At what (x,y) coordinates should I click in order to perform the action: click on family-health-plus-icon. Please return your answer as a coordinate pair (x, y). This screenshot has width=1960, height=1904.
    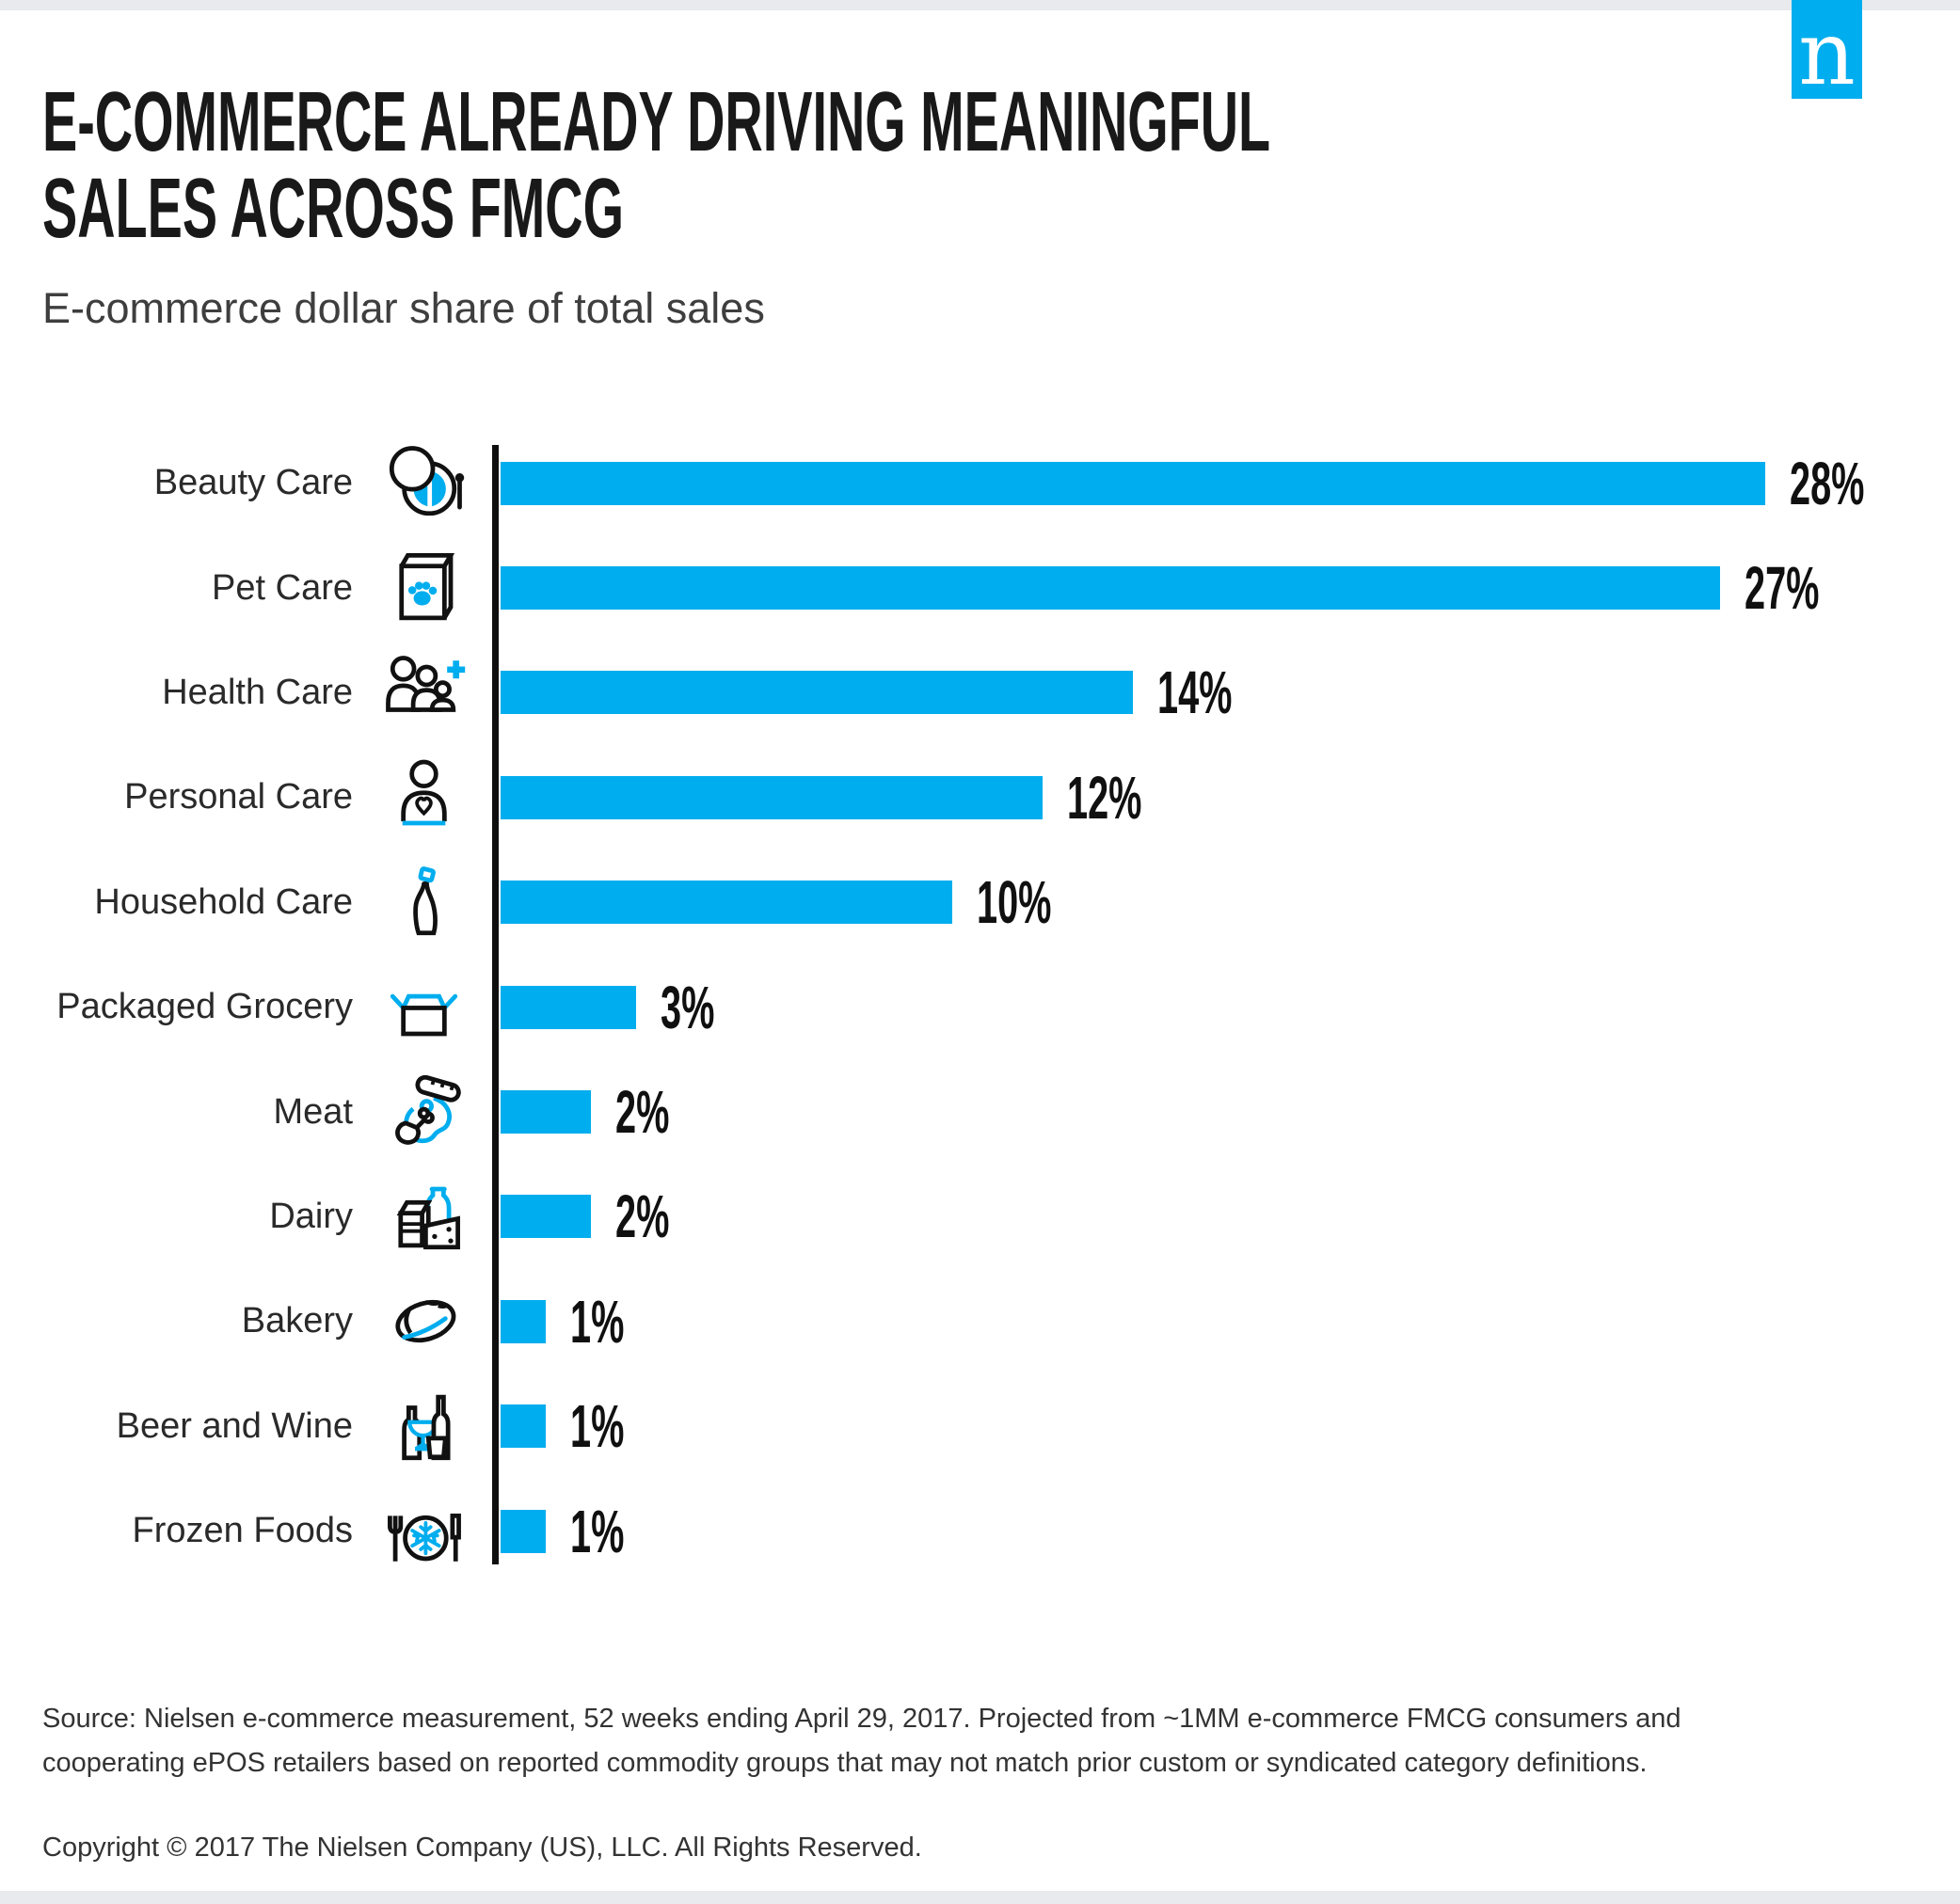
    Looking at the image, I should click on (423, 693).